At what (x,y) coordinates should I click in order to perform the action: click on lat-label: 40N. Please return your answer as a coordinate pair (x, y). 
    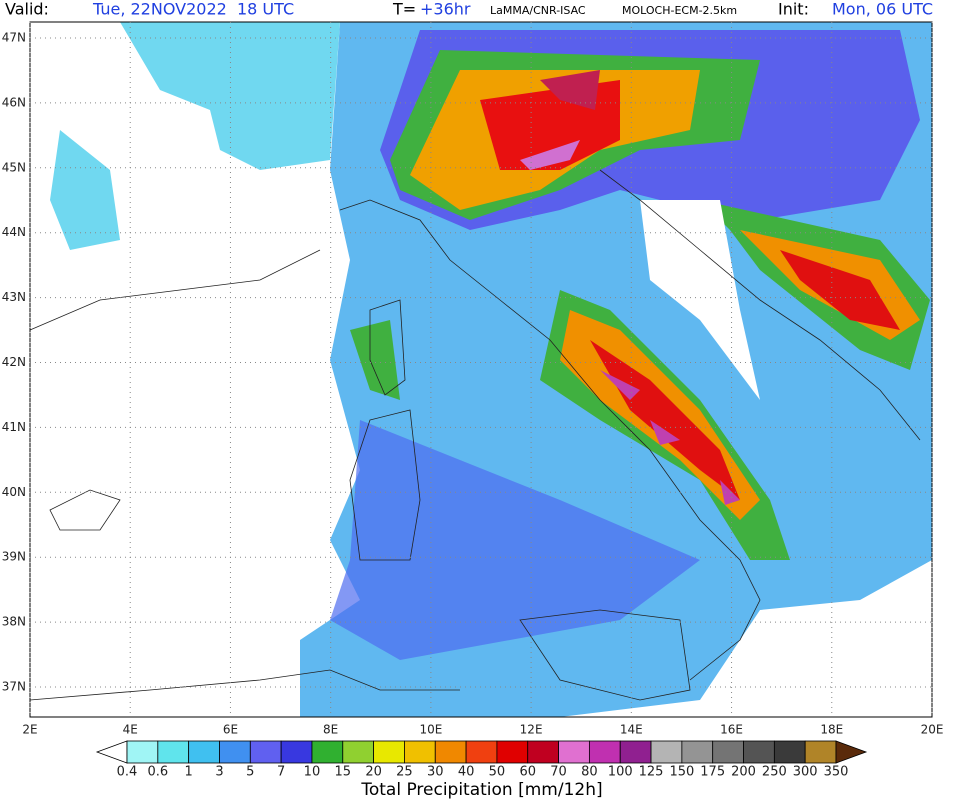
    Looking at the image, I should click on (14, 492).